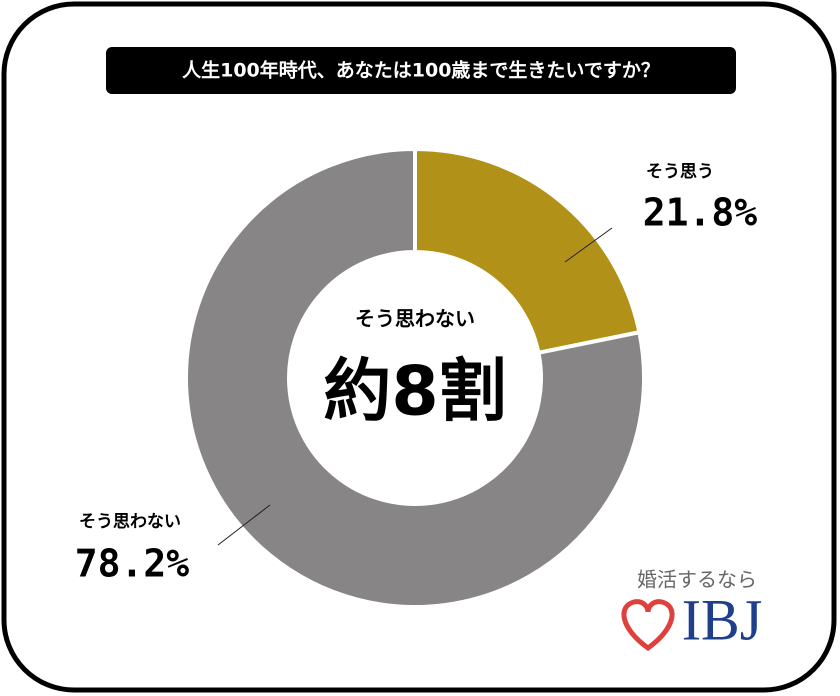  I want to click on chart-title: 人生100年時代、あなたは100歳まで生きたいですか？, so click(421, 70).